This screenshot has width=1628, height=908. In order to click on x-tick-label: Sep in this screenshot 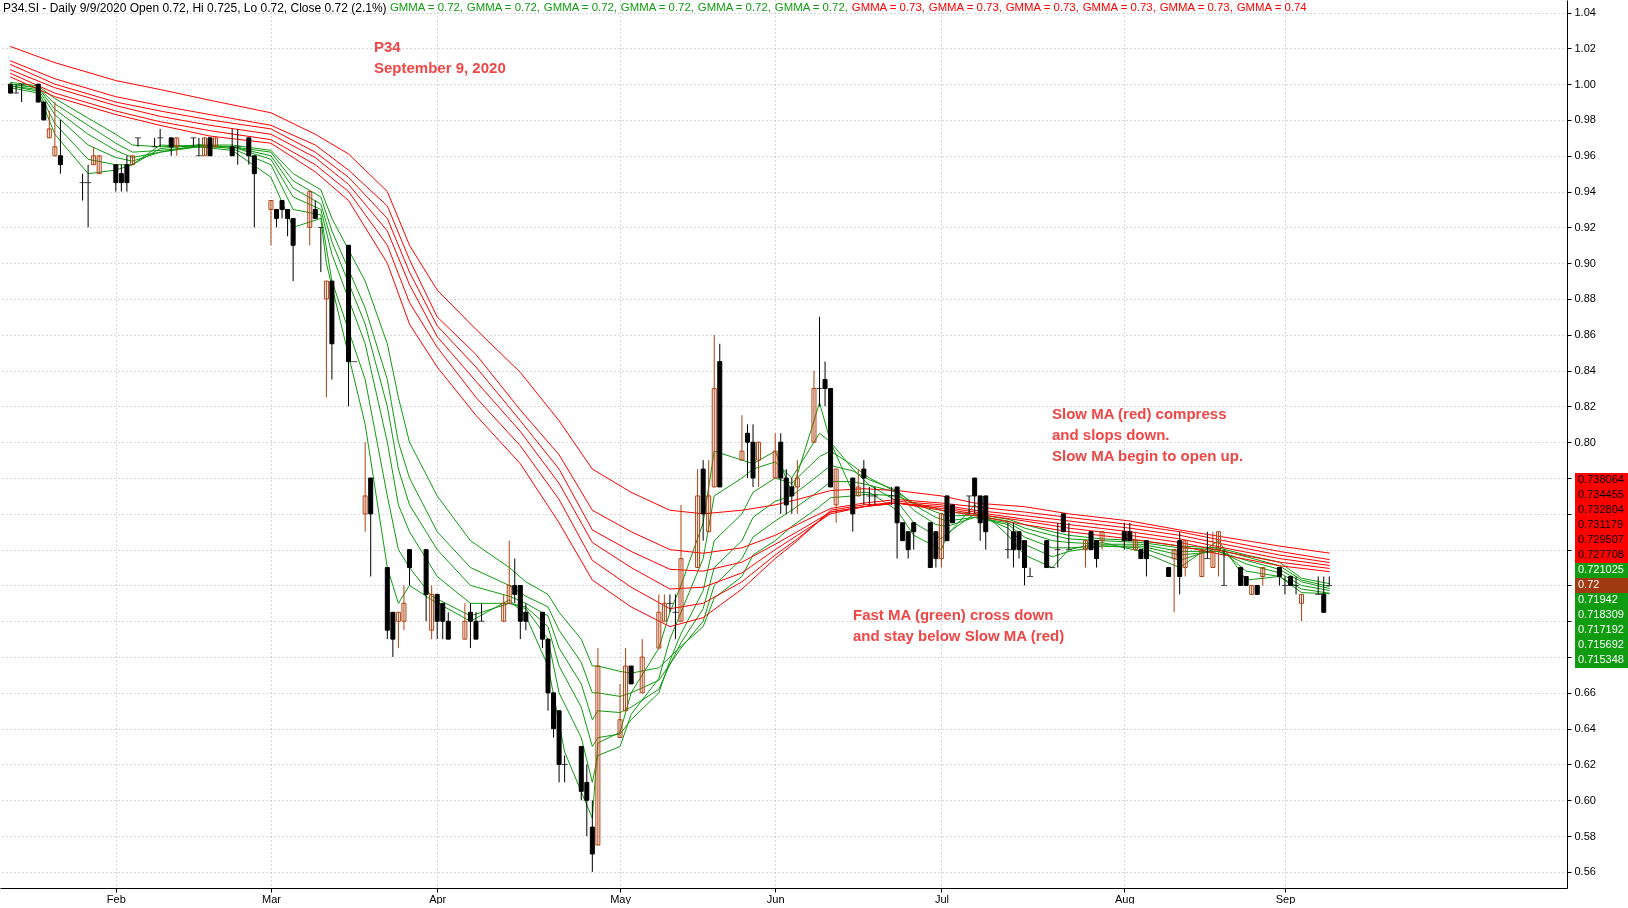, I will do `click(1285, 898)`.